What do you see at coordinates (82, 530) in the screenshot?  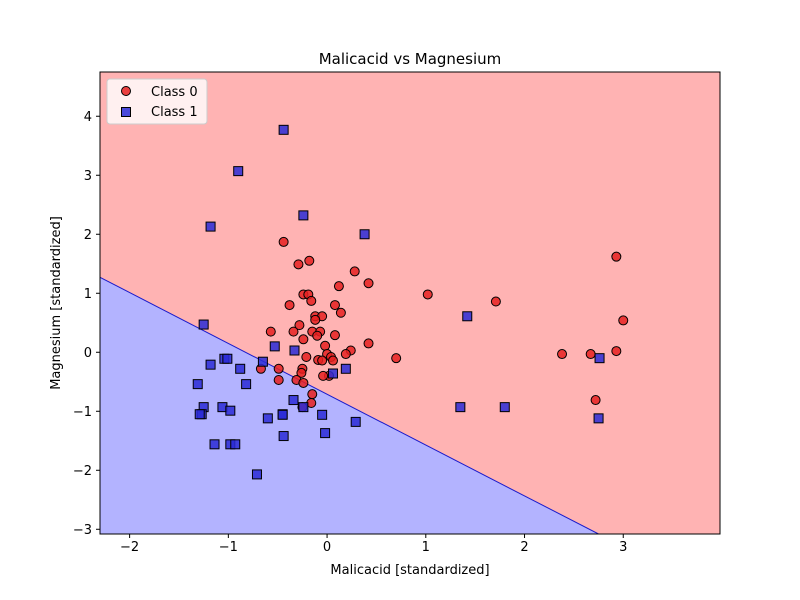 I see `y-tick-label: −3` at bounding box center [82, 530].